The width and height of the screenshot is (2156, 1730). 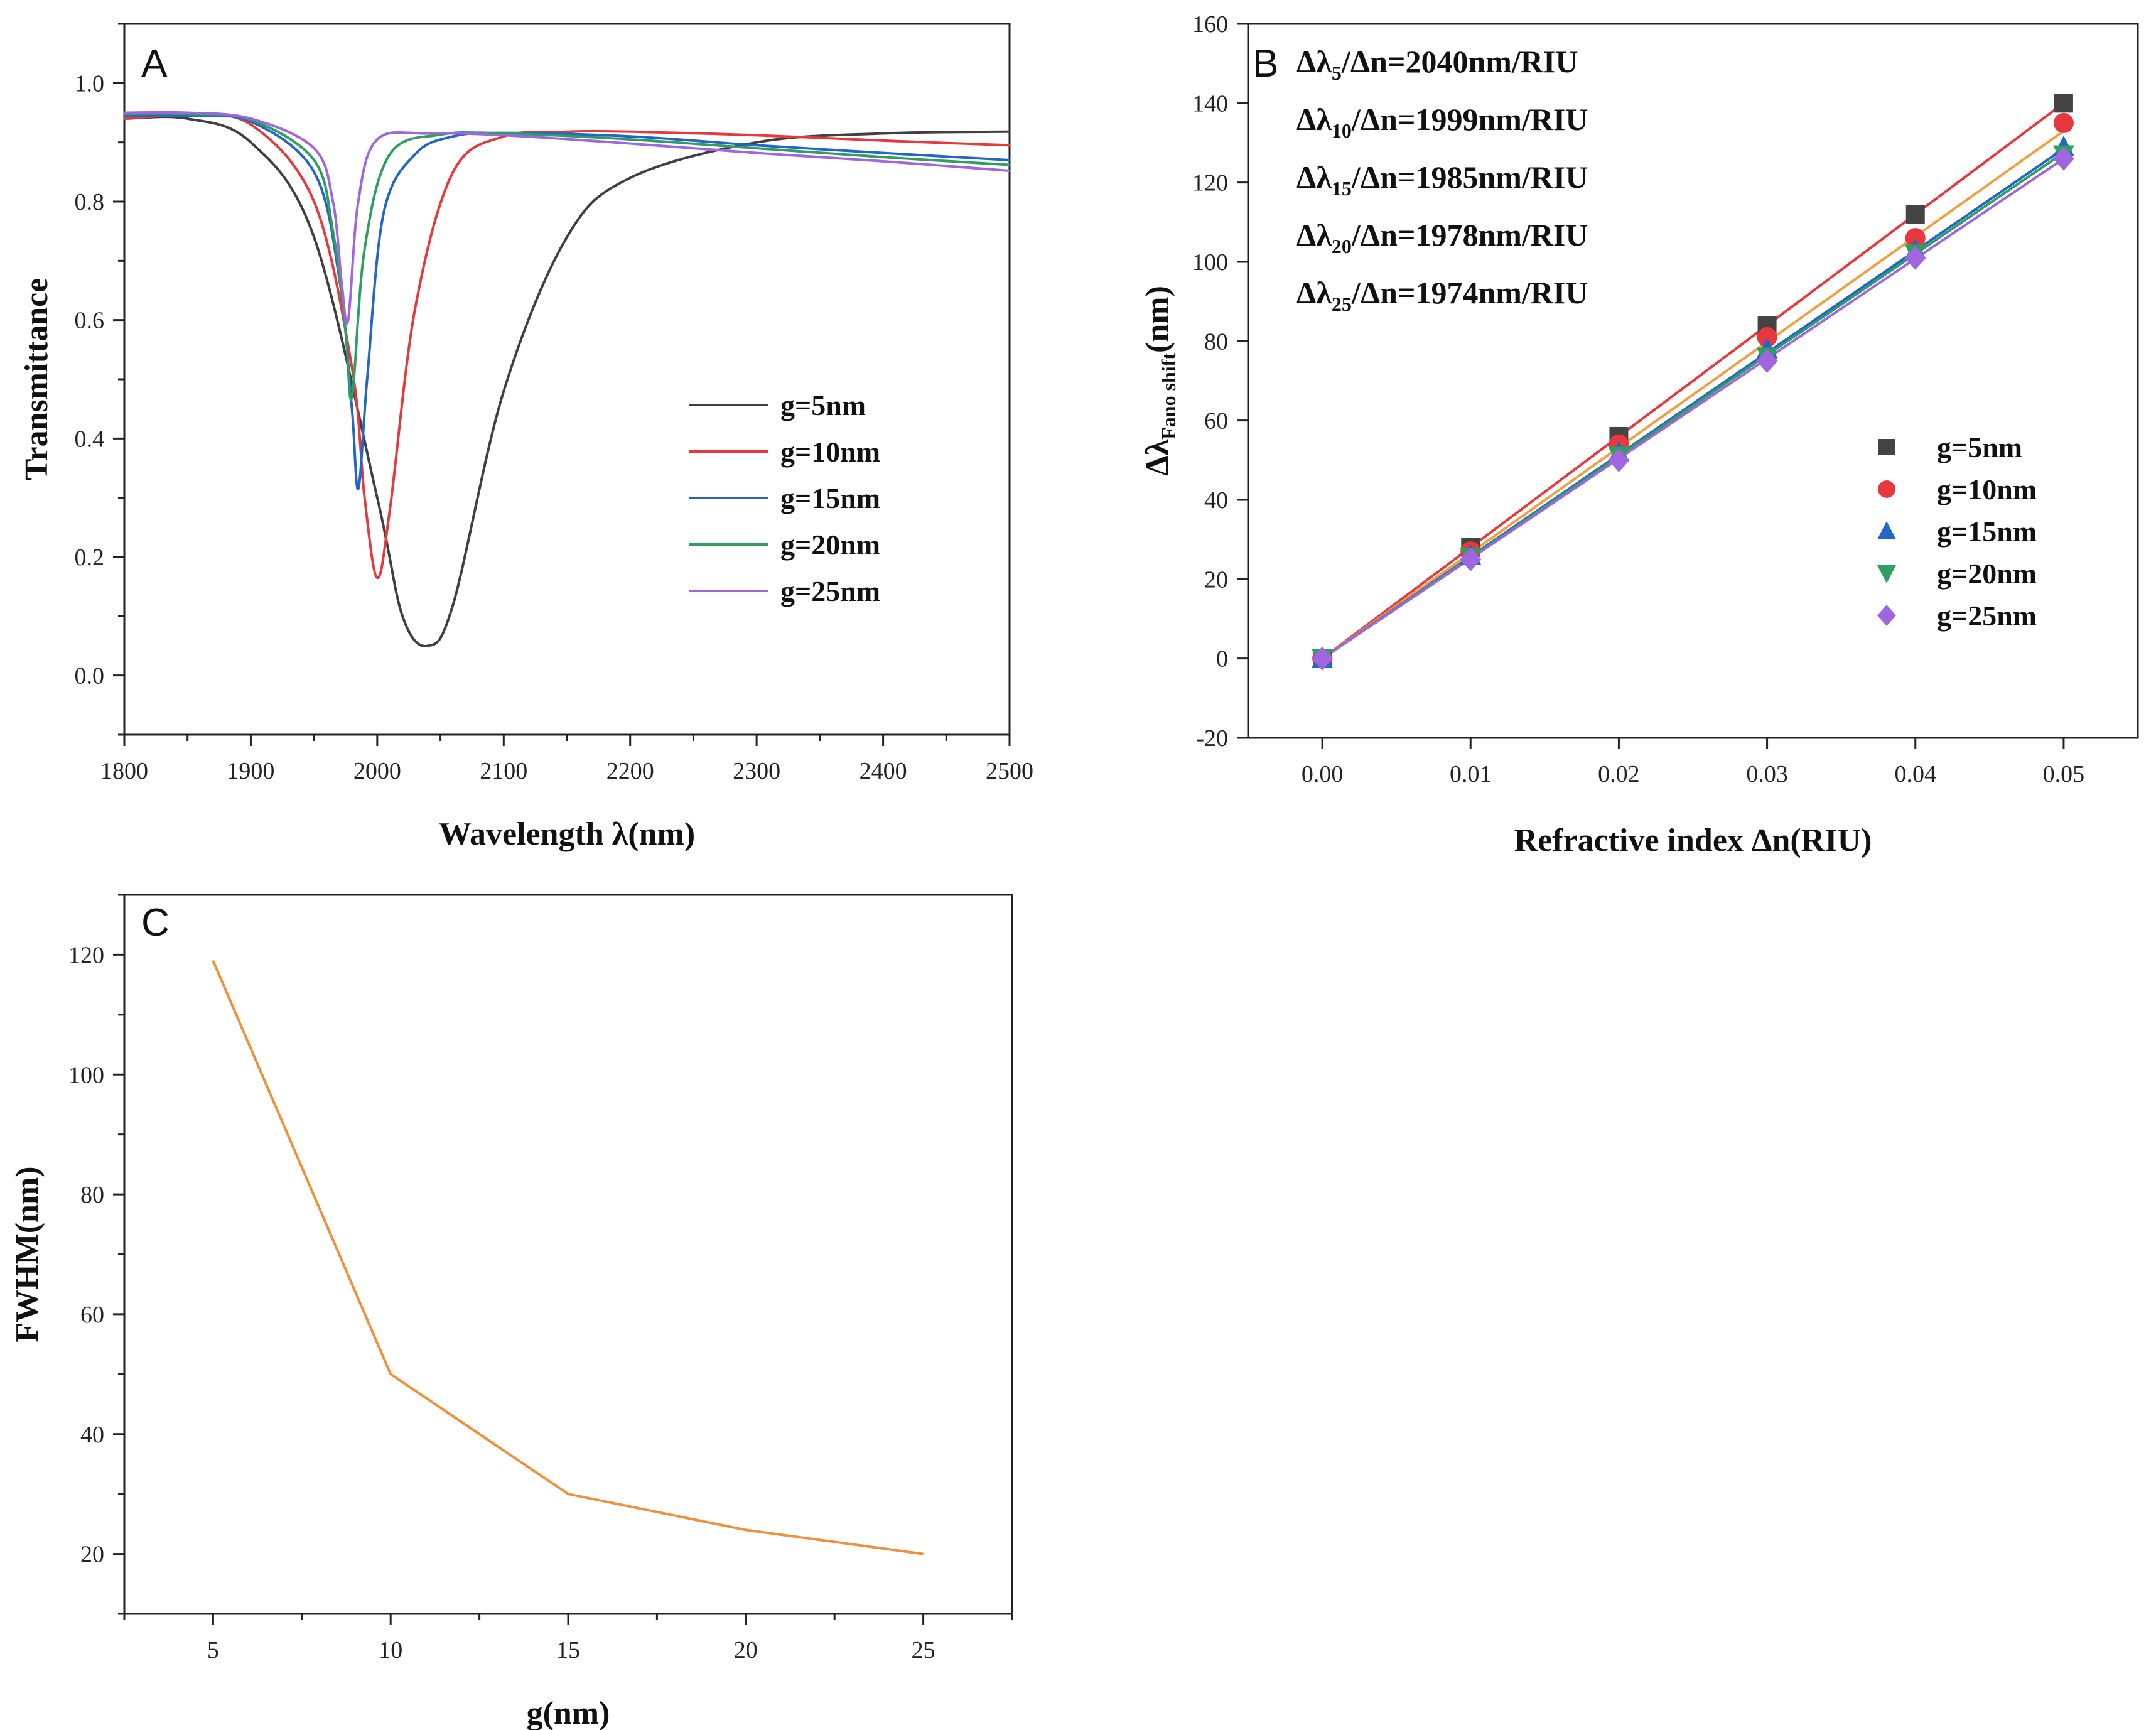 I want to click on sensitivity-annotation-1: Δλ5/Δn=2040nm/RIU, so click(x=1437, y=64).